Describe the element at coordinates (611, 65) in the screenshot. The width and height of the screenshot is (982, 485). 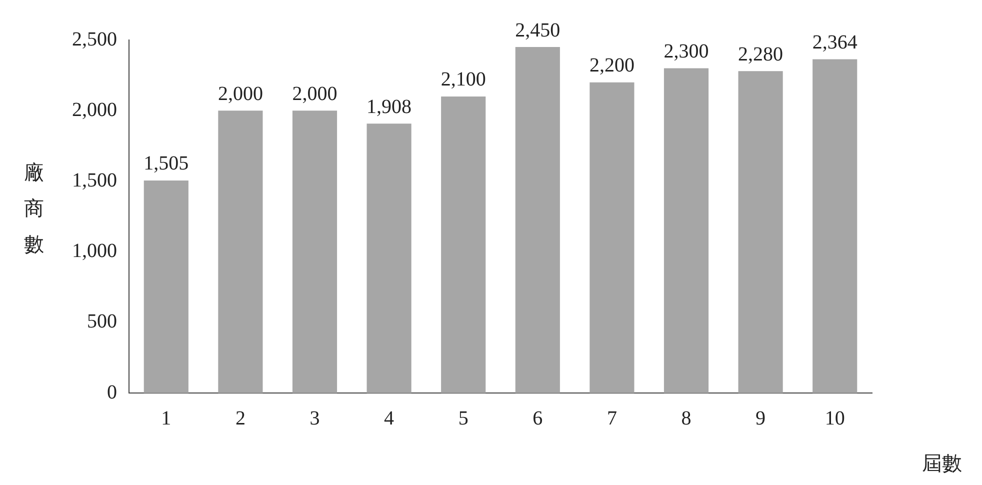
I see `data-label: 2,200` at that location.